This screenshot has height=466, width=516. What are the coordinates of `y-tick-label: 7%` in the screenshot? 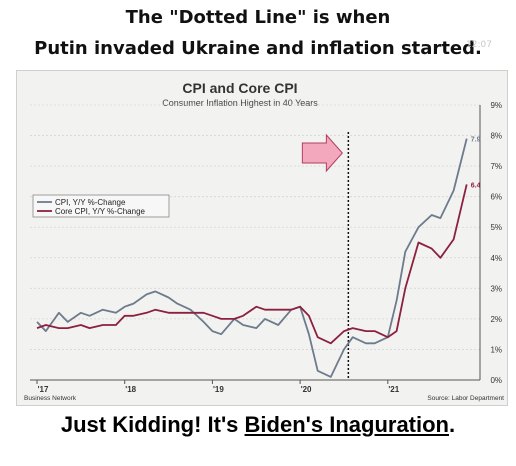 It's located at (496, 166).